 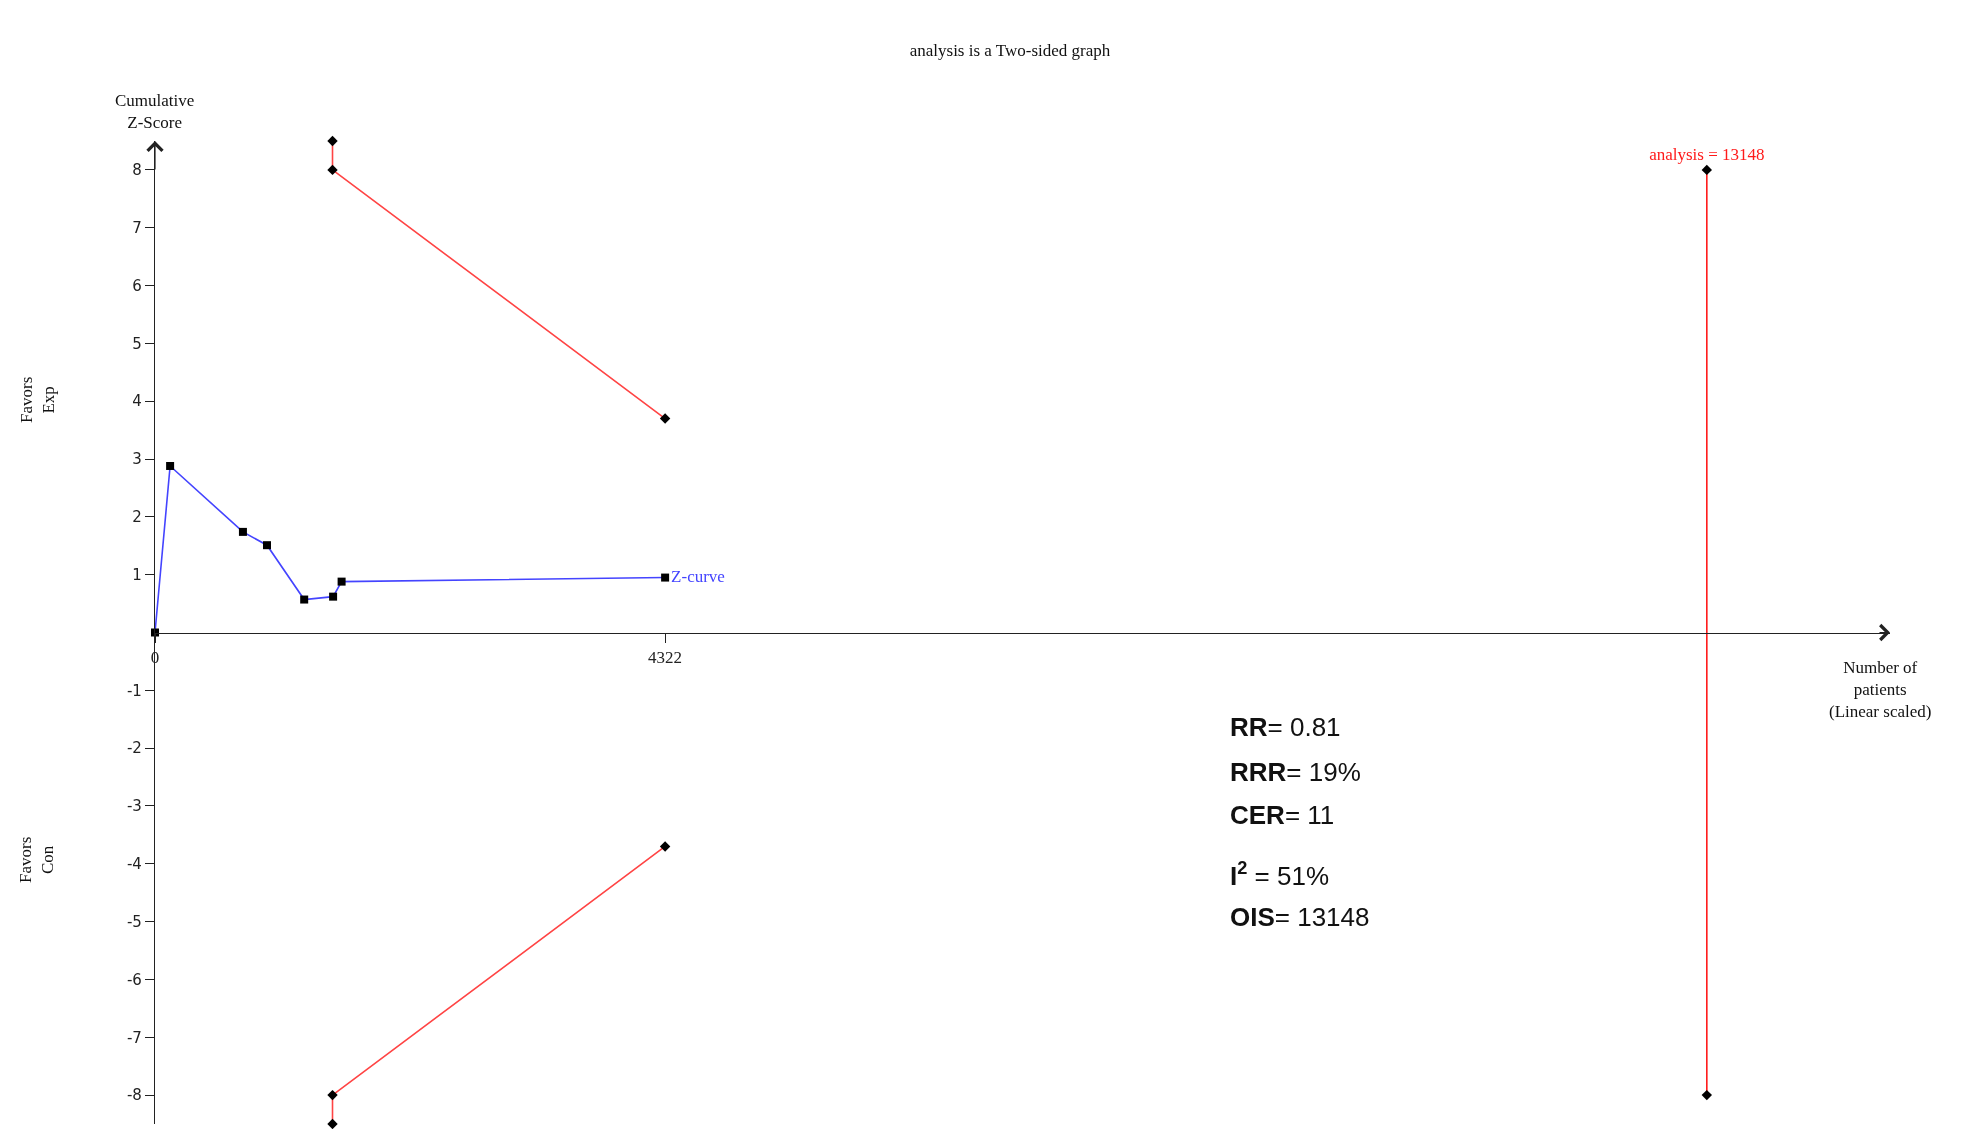 I want to click on y-tick-label: -3, so click(x=134, y=806).